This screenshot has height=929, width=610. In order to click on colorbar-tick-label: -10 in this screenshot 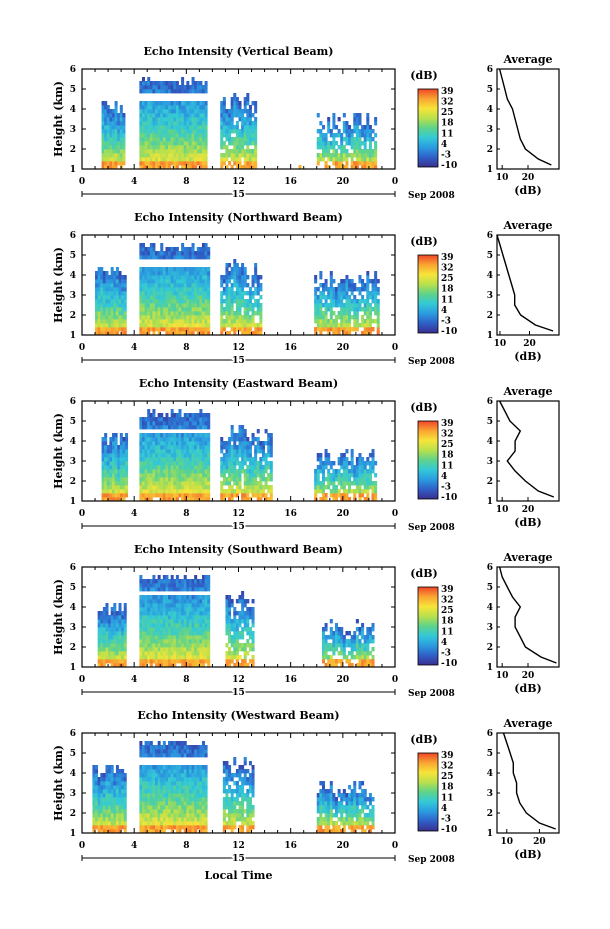, I will do `click(449, 332)`.